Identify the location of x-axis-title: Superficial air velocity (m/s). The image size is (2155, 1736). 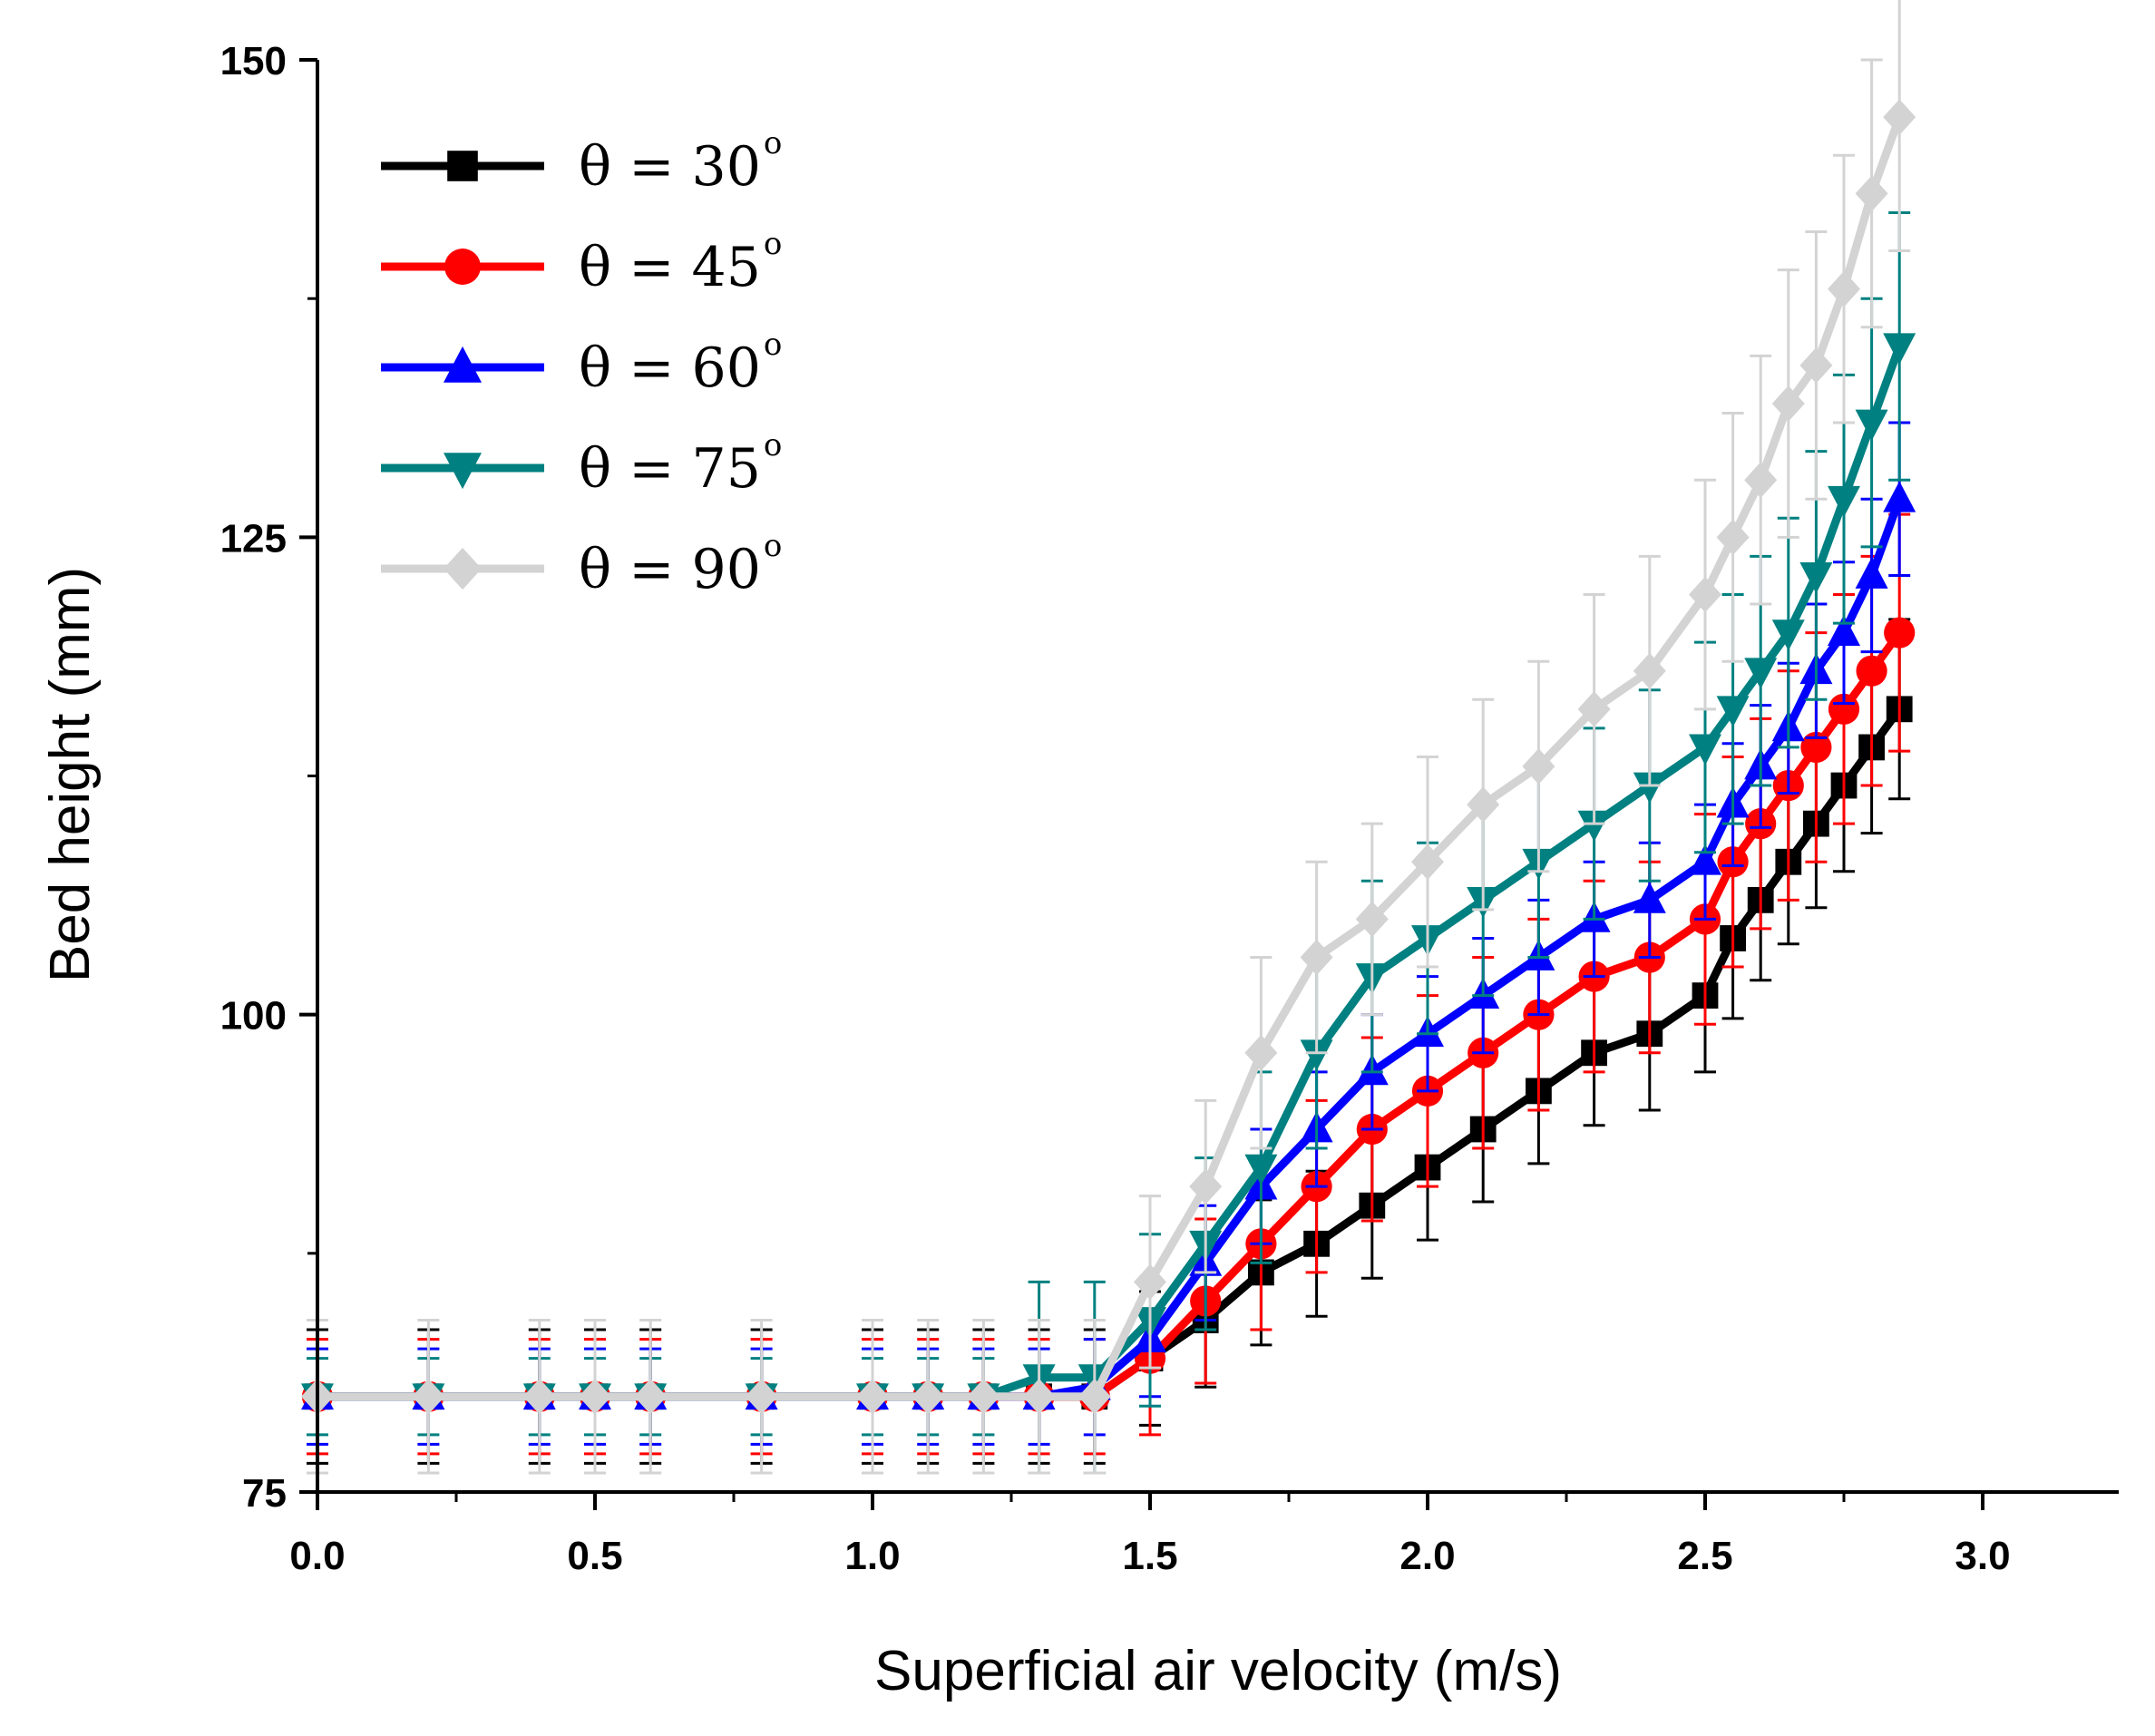
(1218, 1671).